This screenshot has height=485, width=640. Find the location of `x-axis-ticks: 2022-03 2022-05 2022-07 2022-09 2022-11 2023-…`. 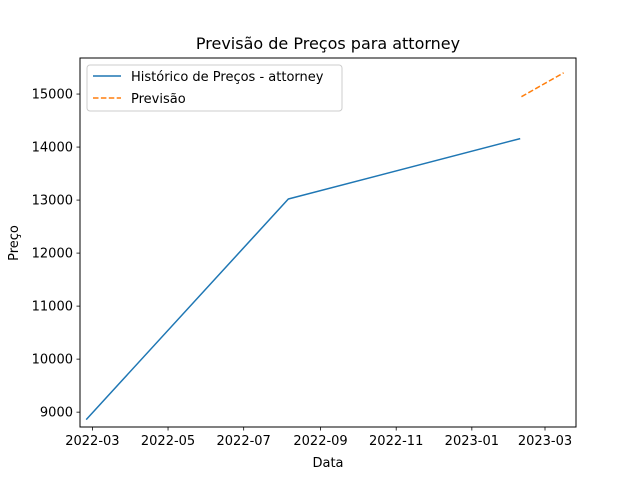

x-axis-ticks: 2022-03 2022-05 2022-07 2022-09 2022-11 2023-… is located at coordinates (318, 438).